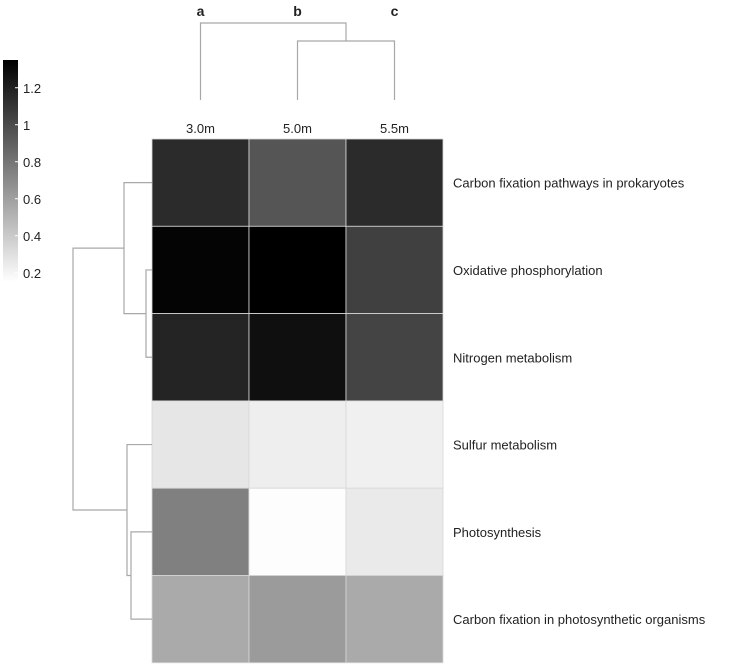 The height and width of the screenshot is (668, 743). I want to click on color-scale-bar, so click(10, 171).